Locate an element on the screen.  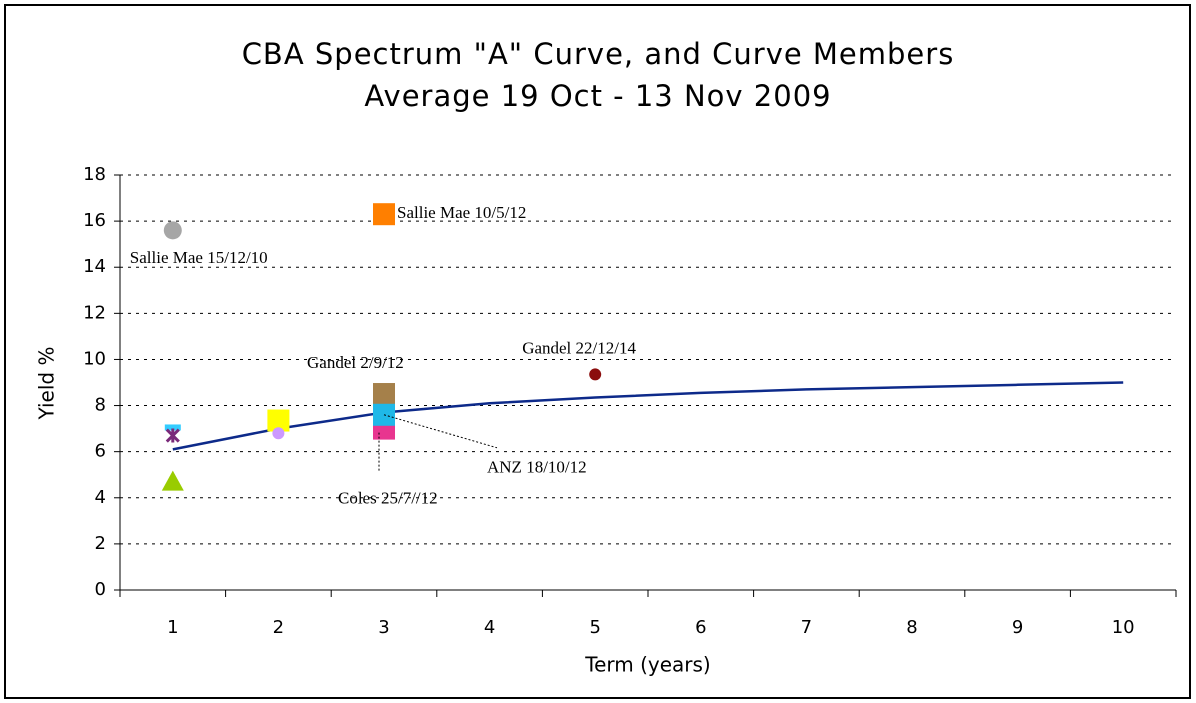
x-tick-label: 6 is located at coordinates (700, 627).